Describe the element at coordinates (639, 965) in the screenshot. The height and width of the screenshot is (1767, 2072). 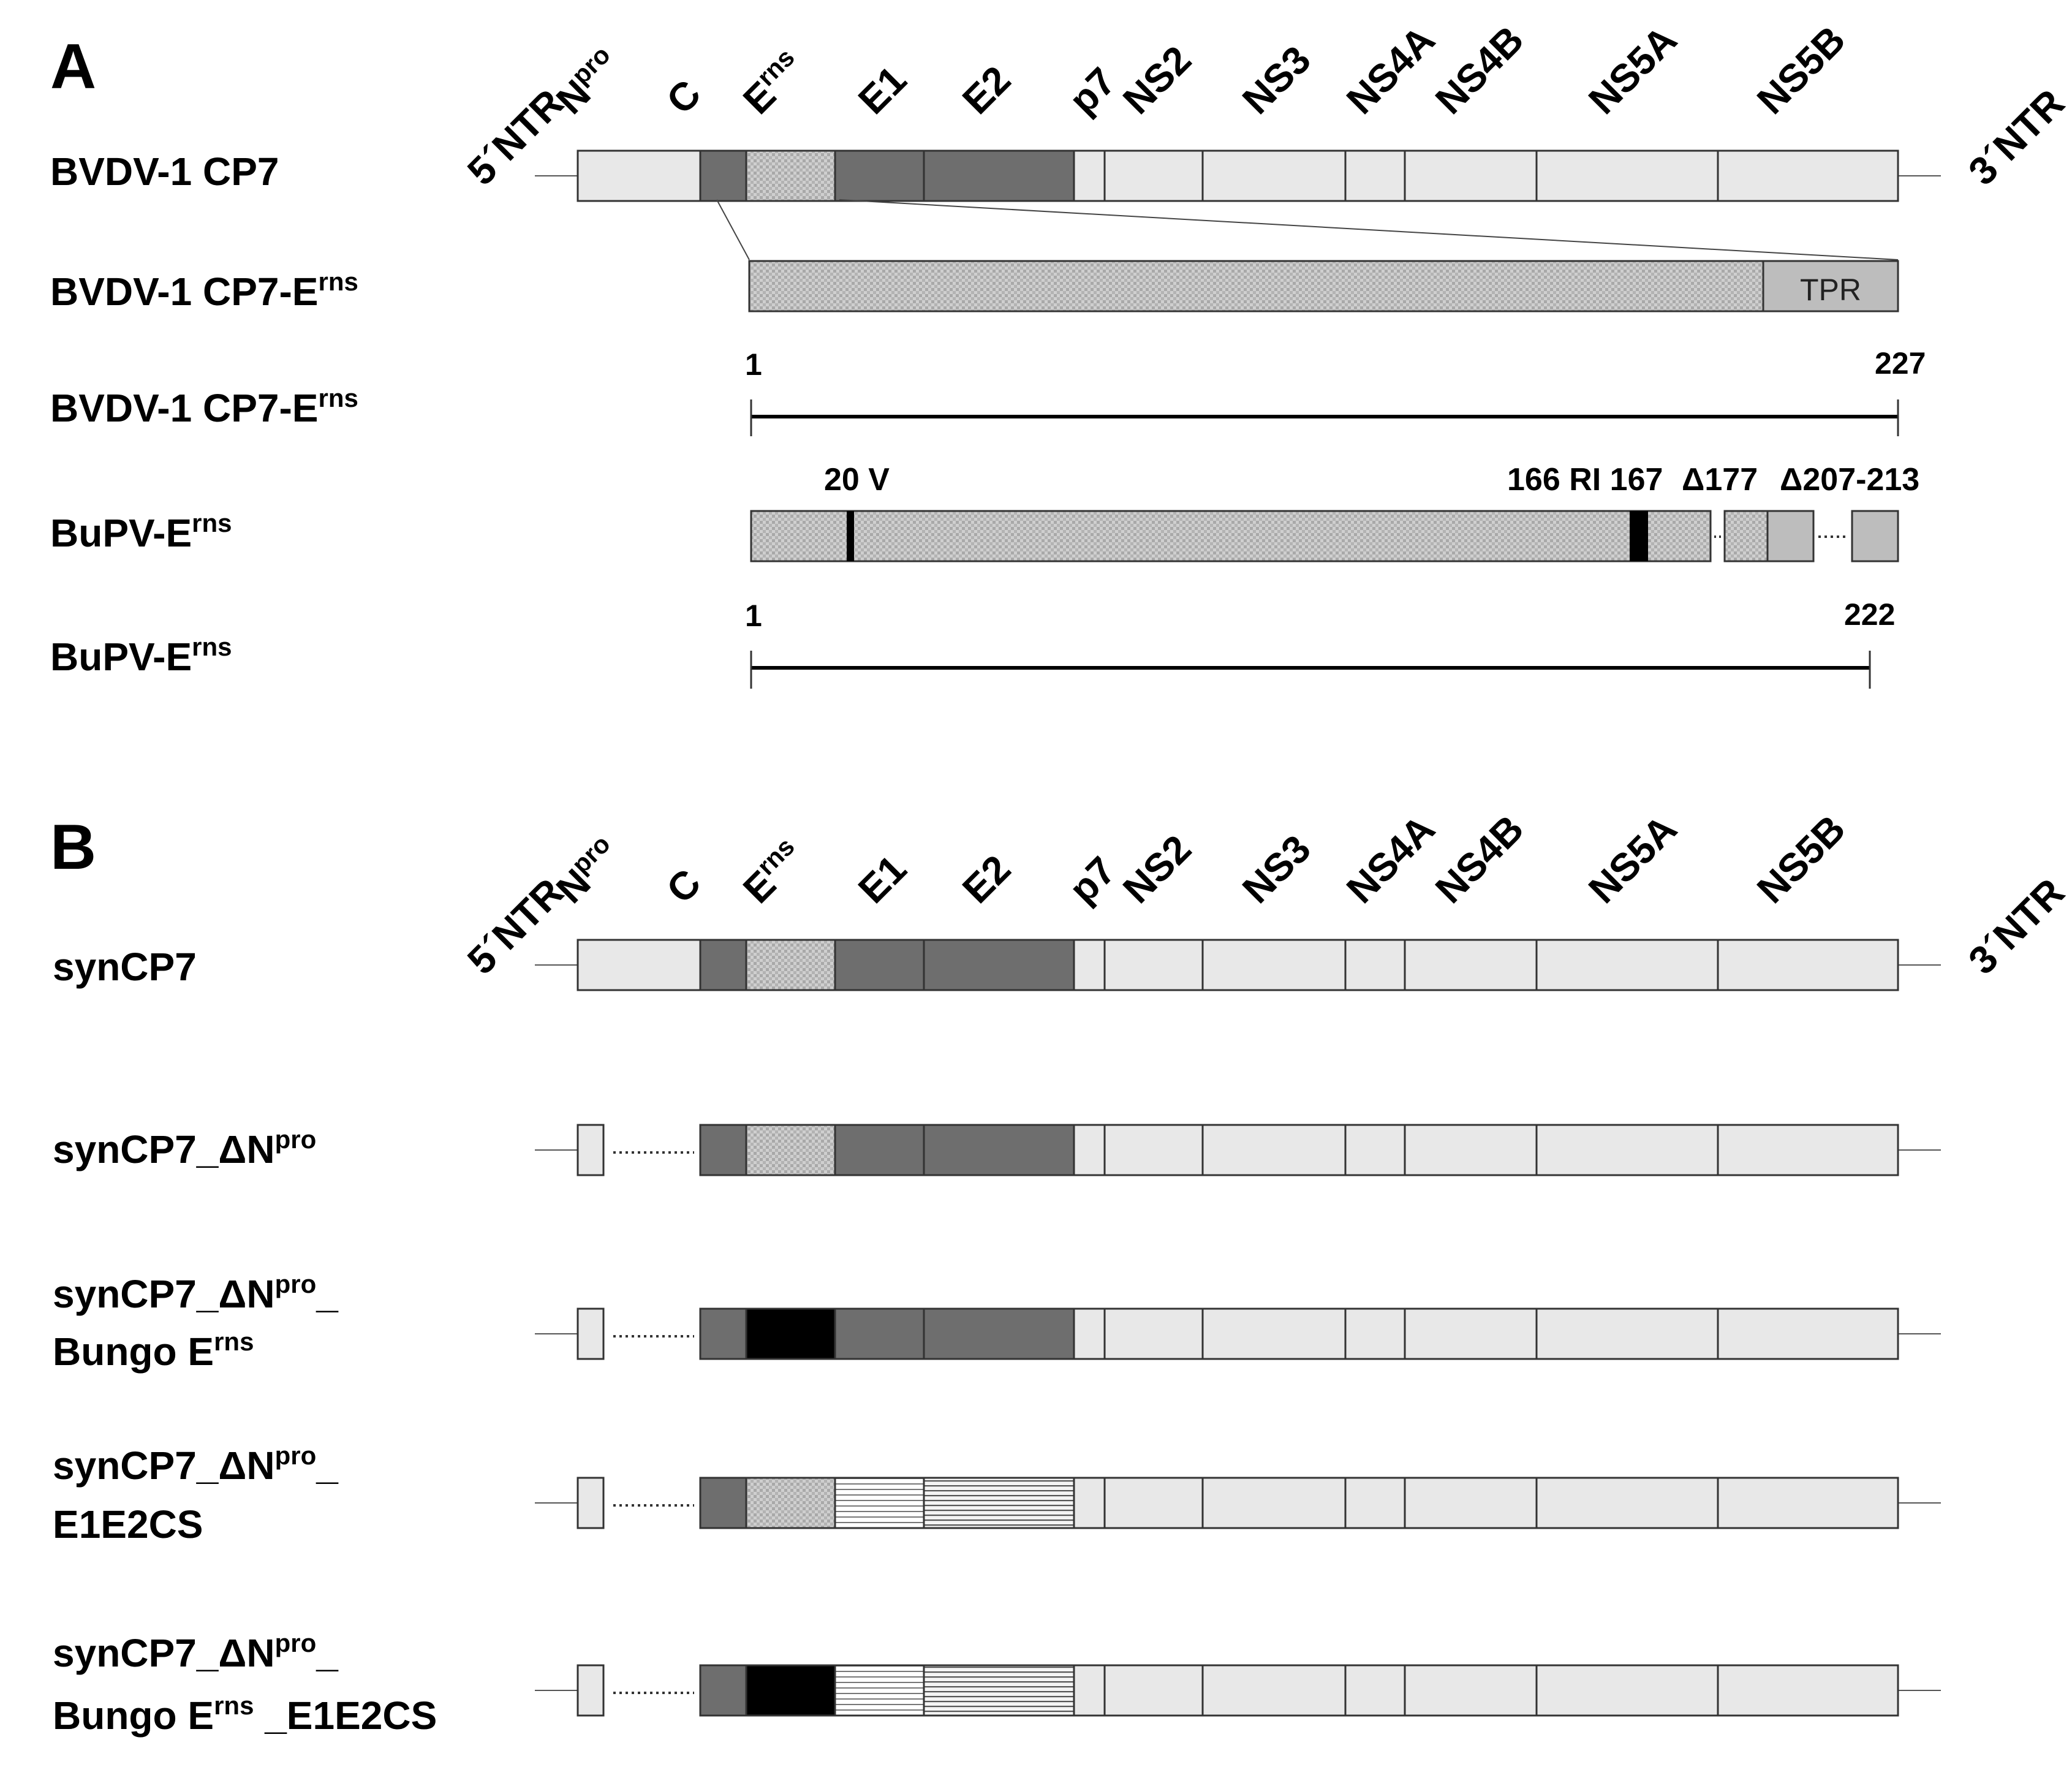
I see `npro-segment` at that location.